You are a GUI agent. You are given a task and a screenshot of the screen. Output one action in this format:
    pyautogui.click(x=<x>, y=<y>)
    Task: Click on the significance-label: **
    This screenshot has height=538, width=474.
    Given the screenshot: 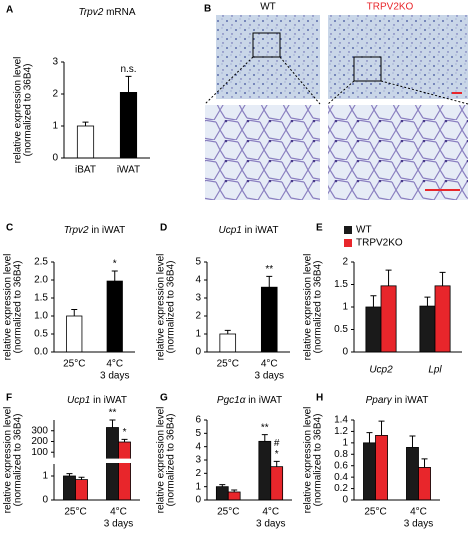 What is the action you would take?
    pyautogui.click(x=269, y=269)
    